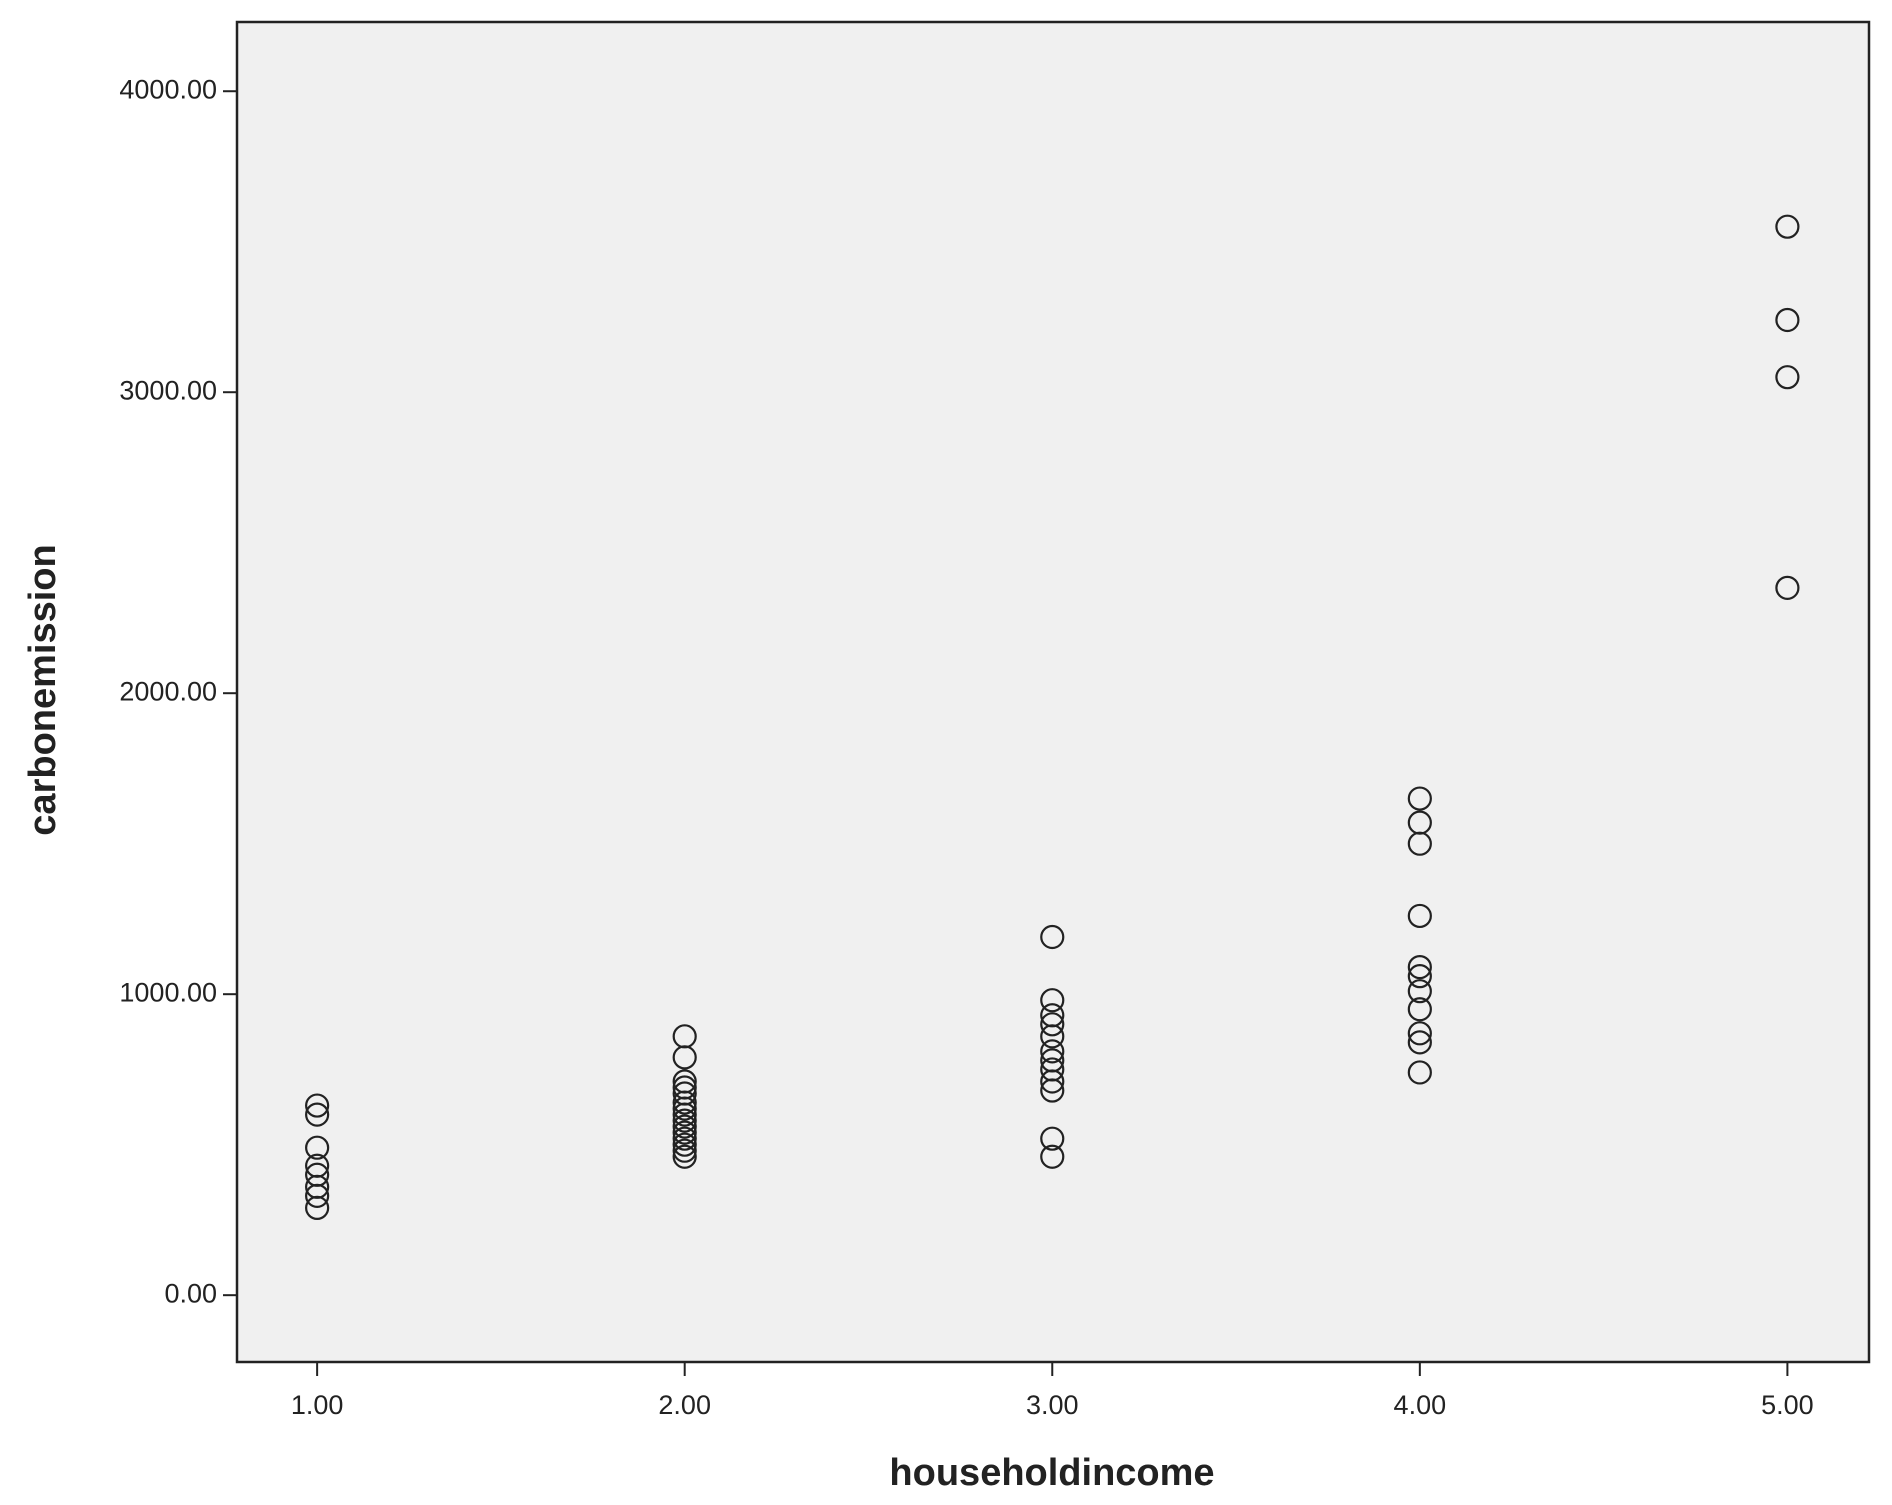  Describe the element at coordinates (43, 689) in the screenshot. I see `y-axis-title: carbonemission` at that location.